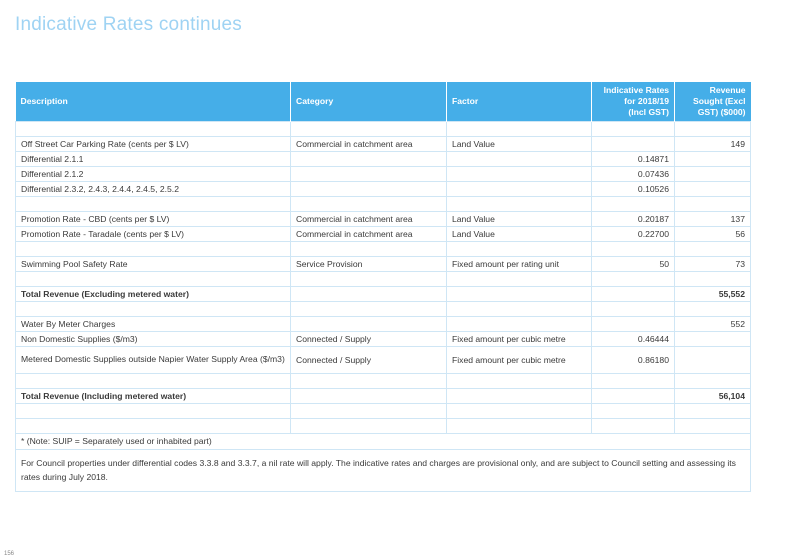 The height and width of the screenshot is (558, 810). Describe the element at coordinates (153, 158) in the screenshot. I see `cell-description: Differential 2.1.1` at that location.